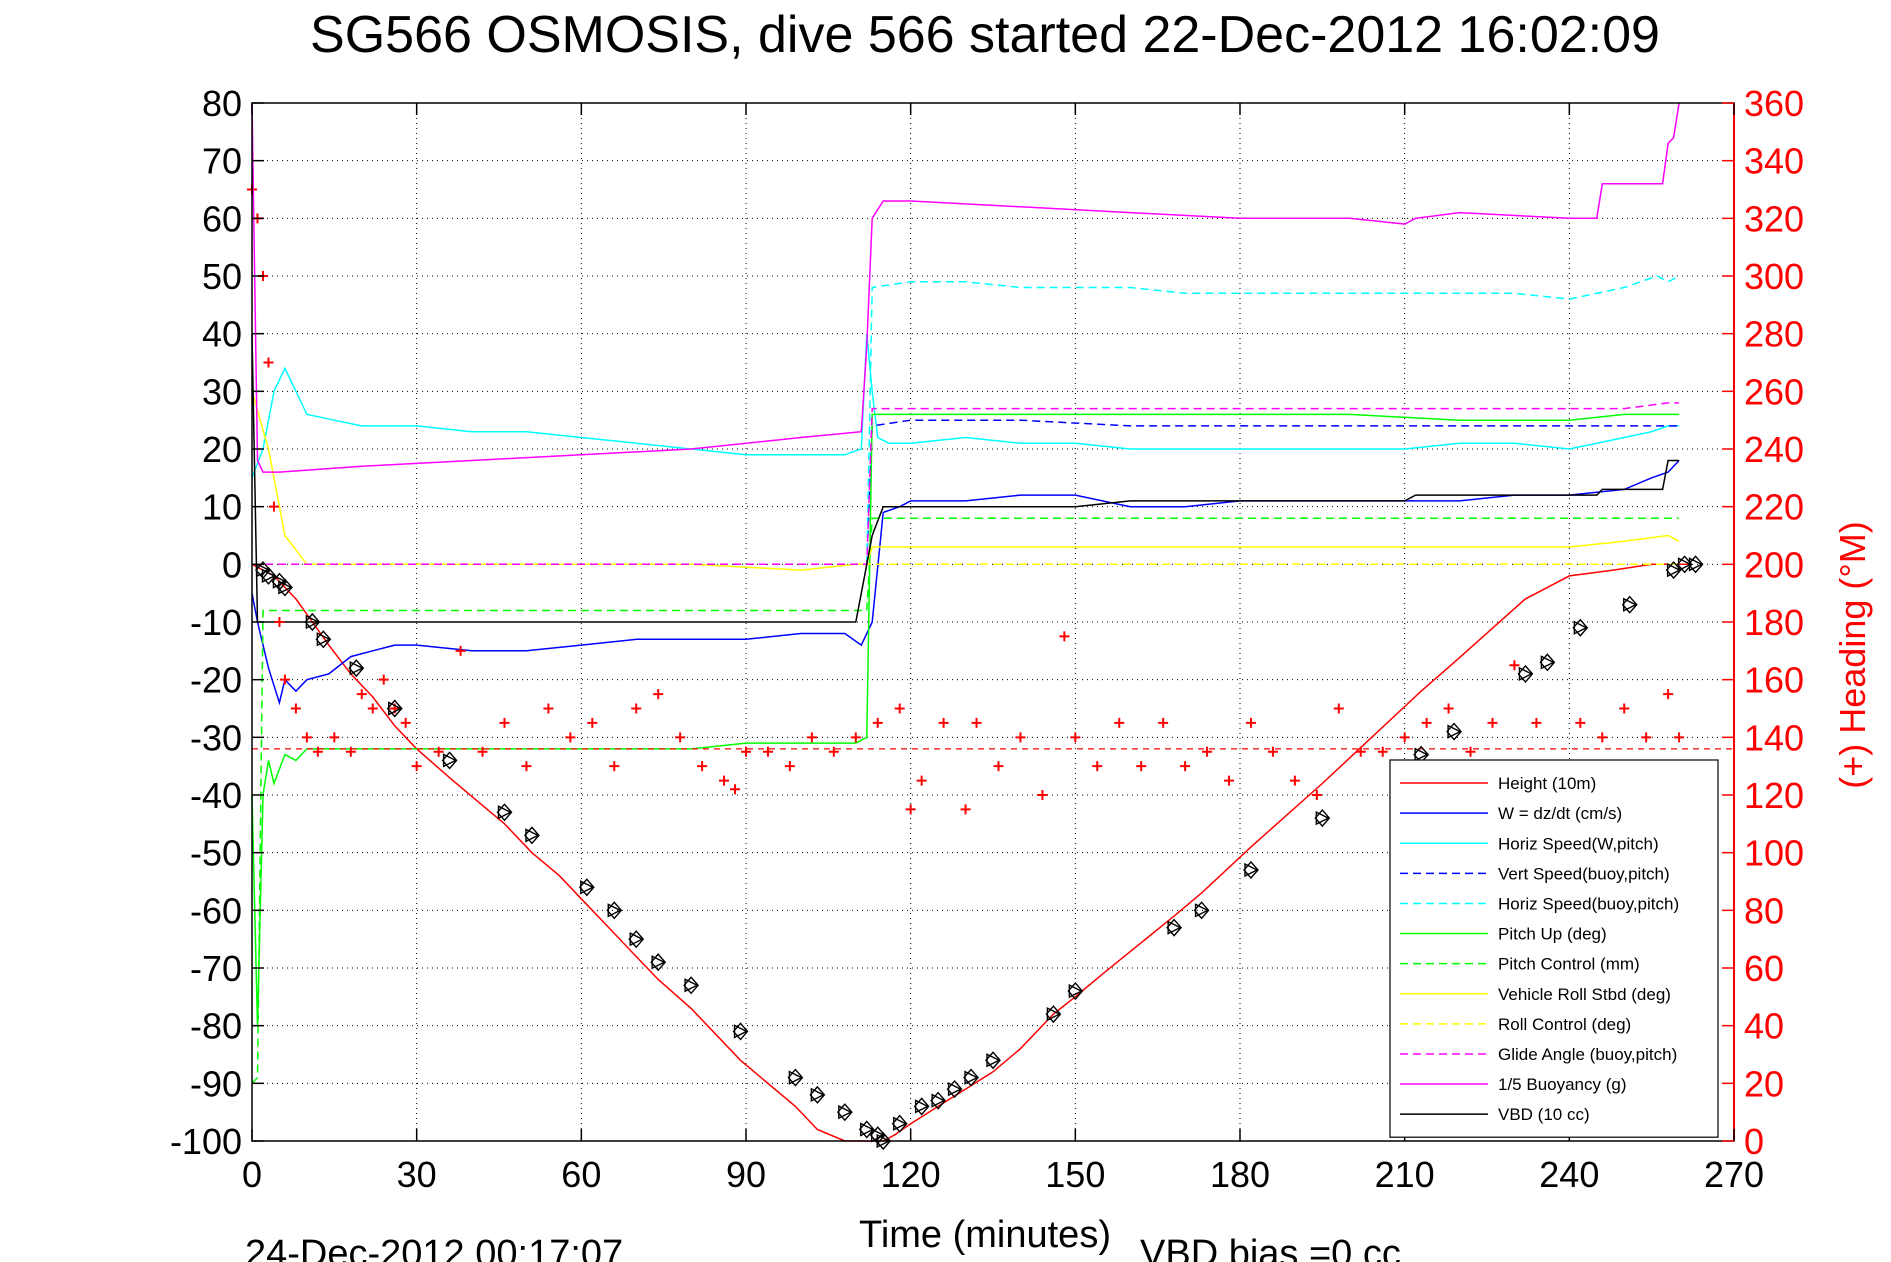 This screenshot has height=1262, width=1891. What do you see at coordinates (911, 1174) in the screenshot?
I see `x-tick-label: 120` at bounding box center [911, 1174].